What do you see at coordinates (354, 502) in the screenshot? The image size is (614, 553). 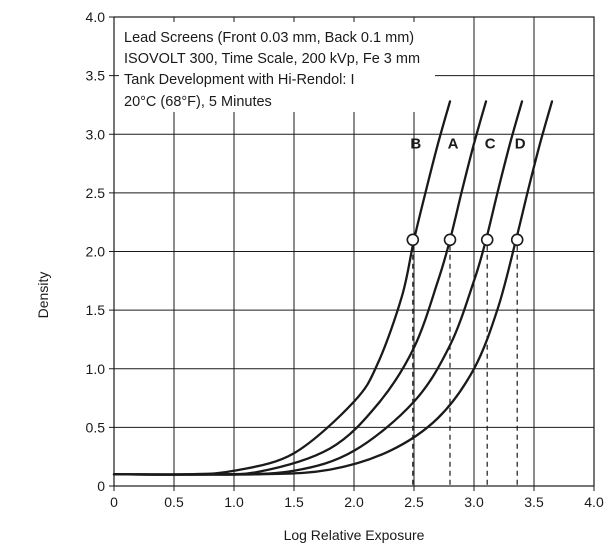 I see `x-tick-label: 2.0` at bounding box center [354, 502].